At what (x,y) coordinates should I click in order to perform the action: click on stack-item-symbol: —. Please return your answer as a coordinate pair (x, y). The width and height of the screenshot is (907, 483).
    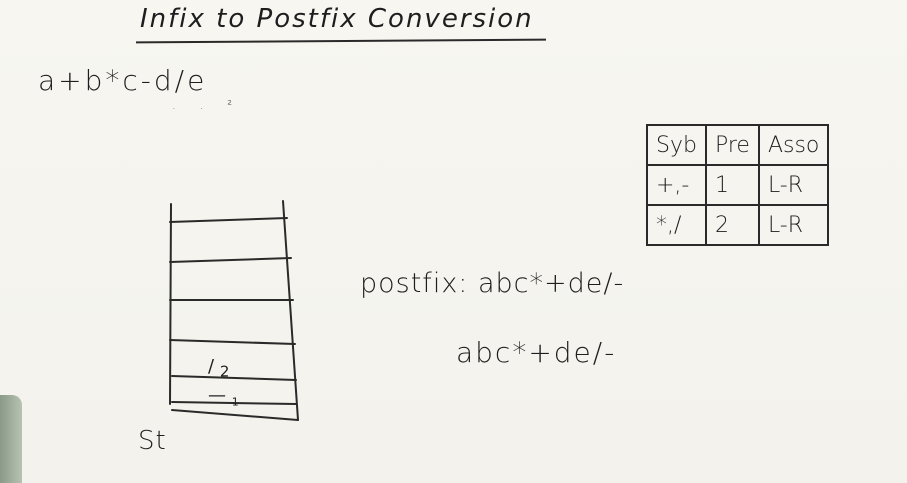
    Looking at the image, I should click on (217, 395).